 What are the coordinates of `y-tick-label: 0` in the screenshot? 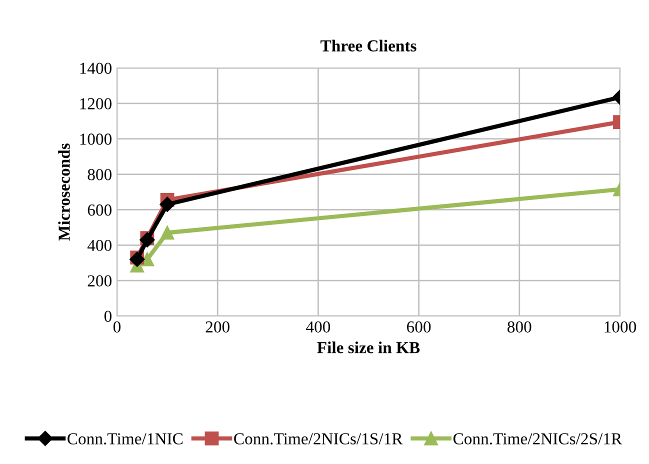 It's located at (108, 316).